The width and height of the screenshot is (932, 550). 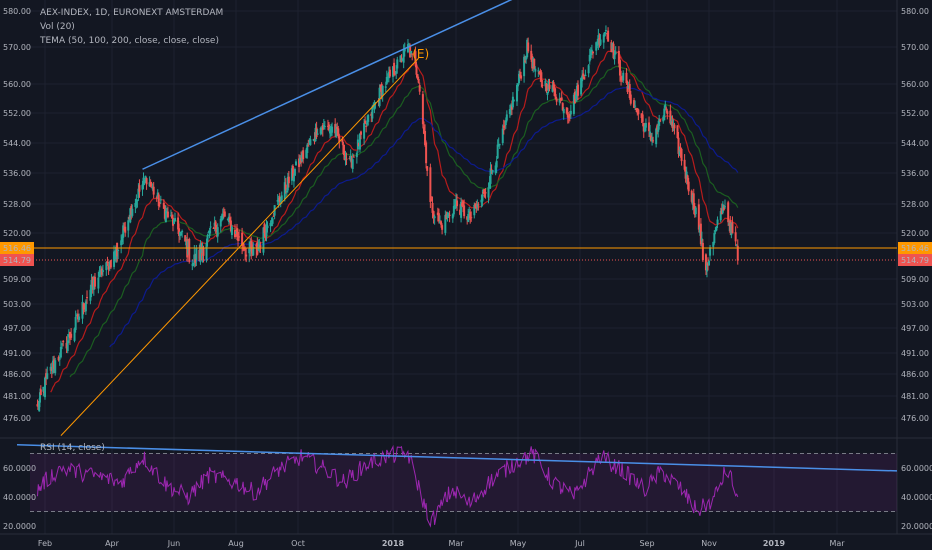 What do you see at coordinates (915, 173) in the screenshot?
I see `price-tick-right: 536.00` at bounding box center [915, 173].